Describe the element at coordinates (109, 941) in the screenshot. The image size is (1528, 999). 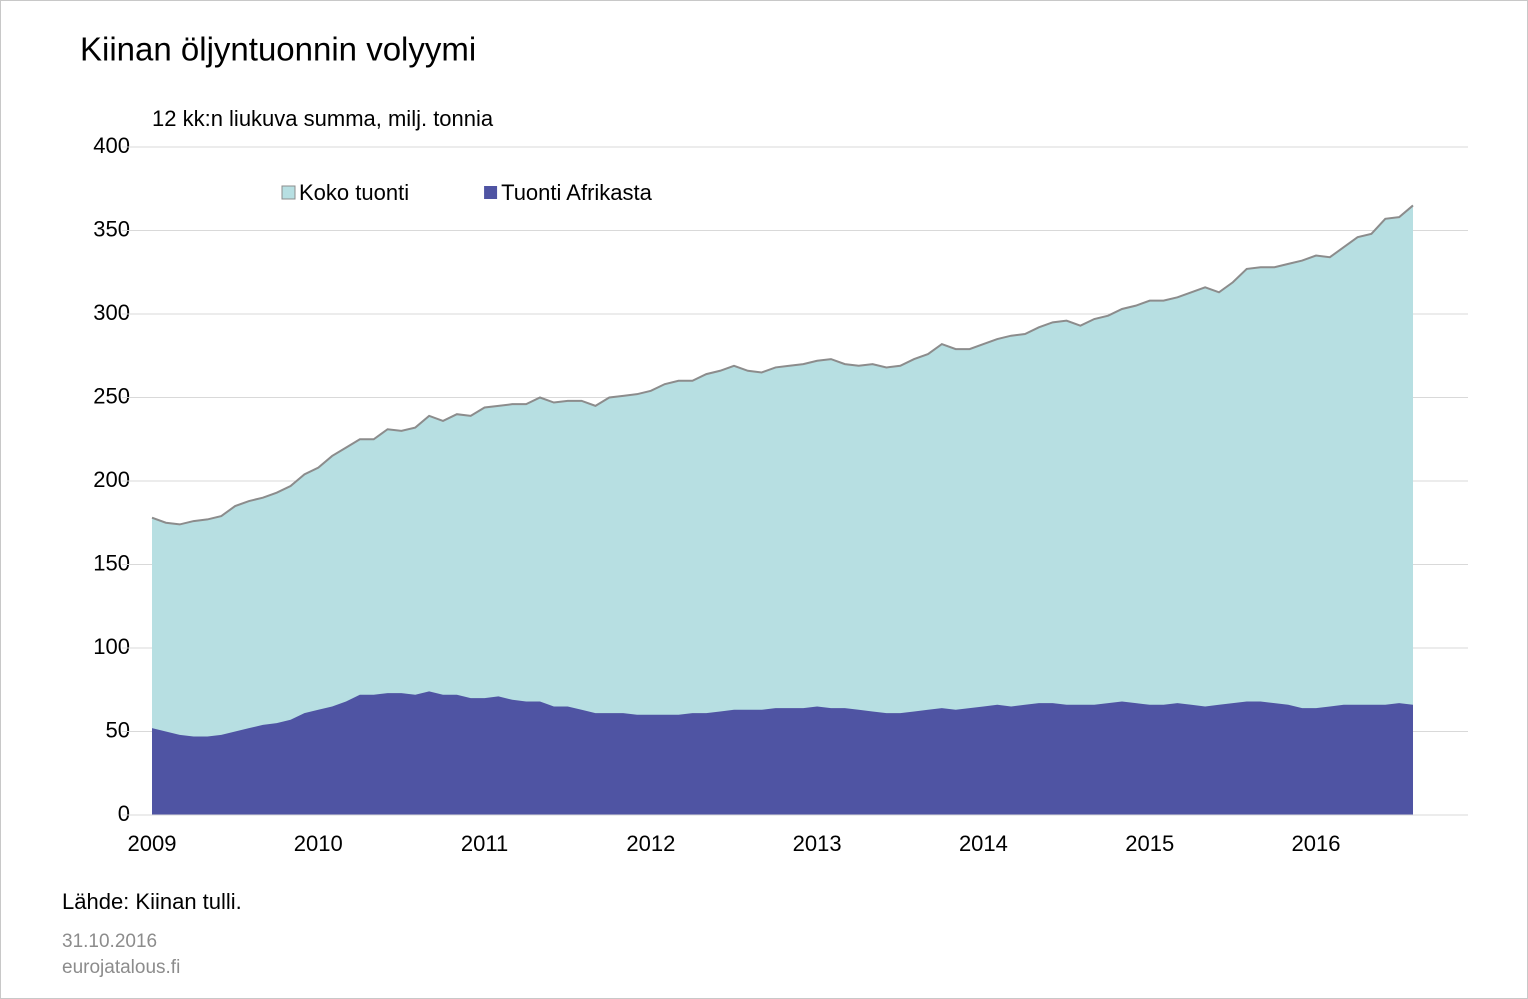
I see `date: 31.10.2016` at that location.